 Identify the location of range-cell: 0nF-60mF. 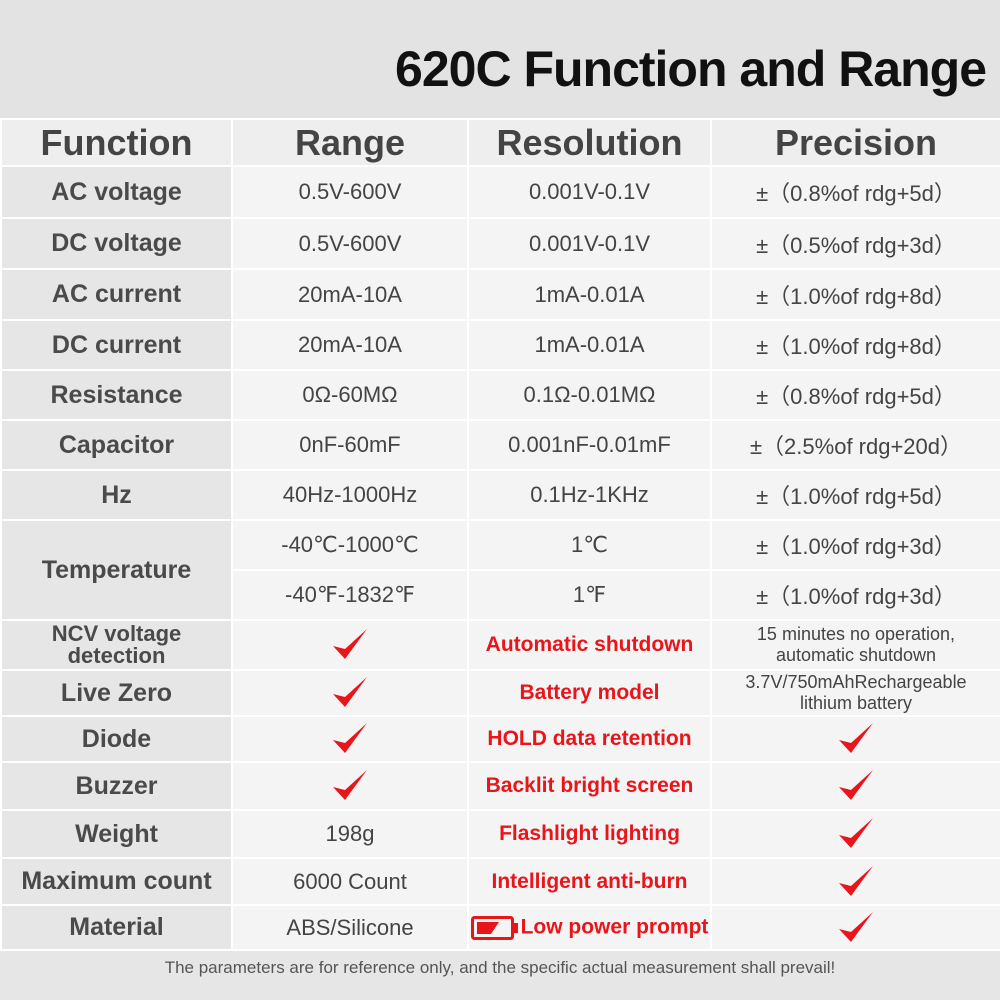
(350, 445).